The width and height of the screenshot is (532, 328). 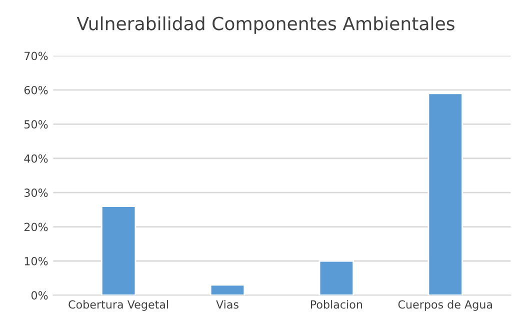 What do you see at coordinates (336, 304) in the screenshot?
I see `x-tick-label: Poblacion` at bounding box center [336, 304].